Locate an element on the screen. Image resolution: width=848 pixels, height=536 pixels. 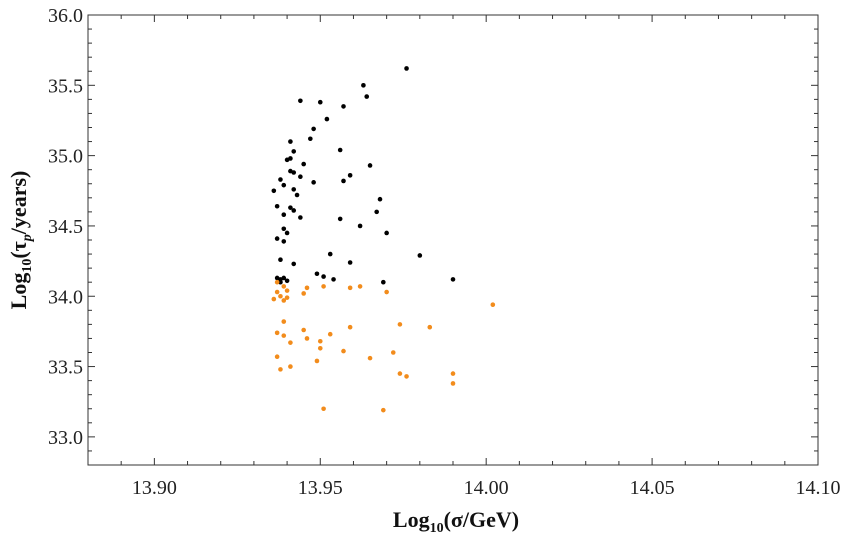
x-axis-label: Log10(σ/GeV) is located at coordinates (456, 521).